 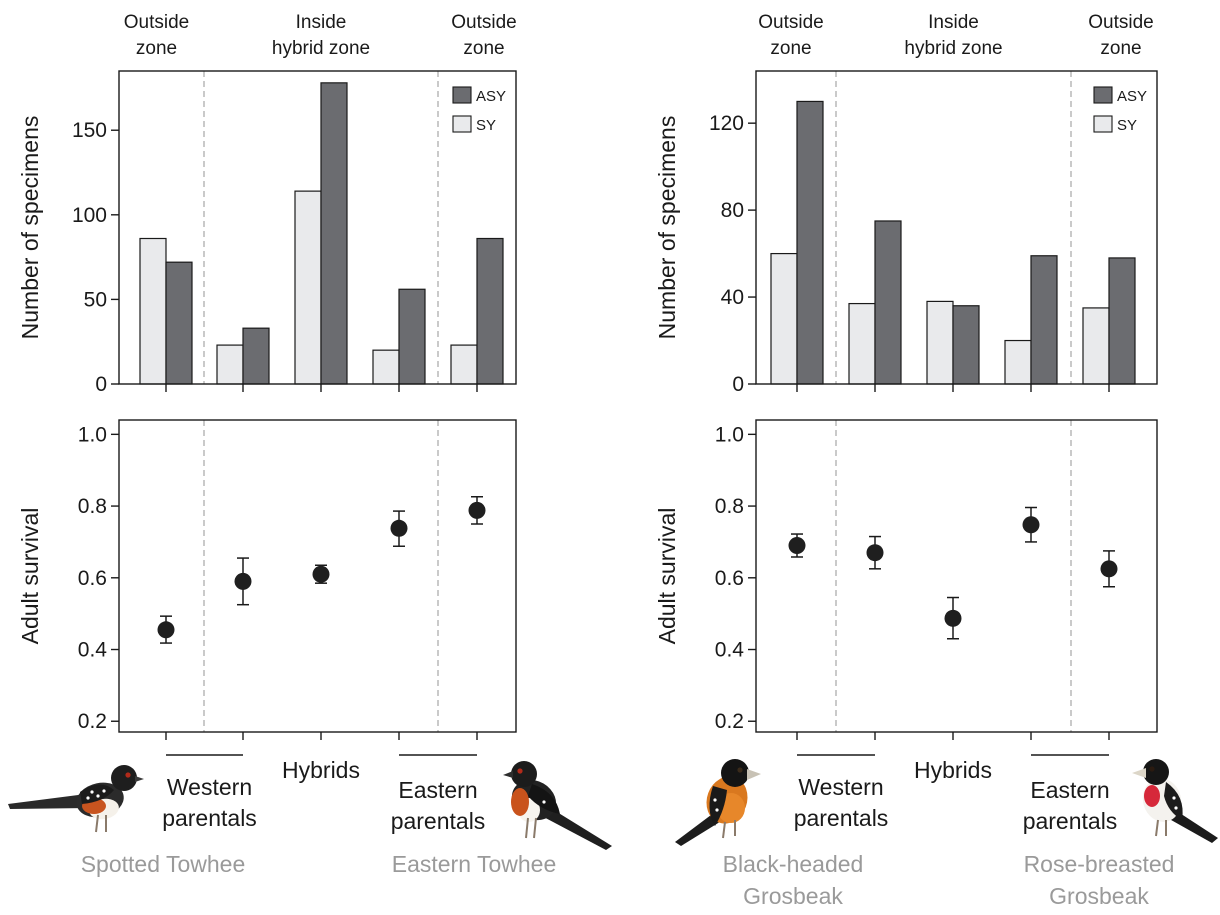 I want to click on survival-chart-3: 0.2 0.4 0.6 0.8 1.0 Adult survival, so click(x=906, y=579).